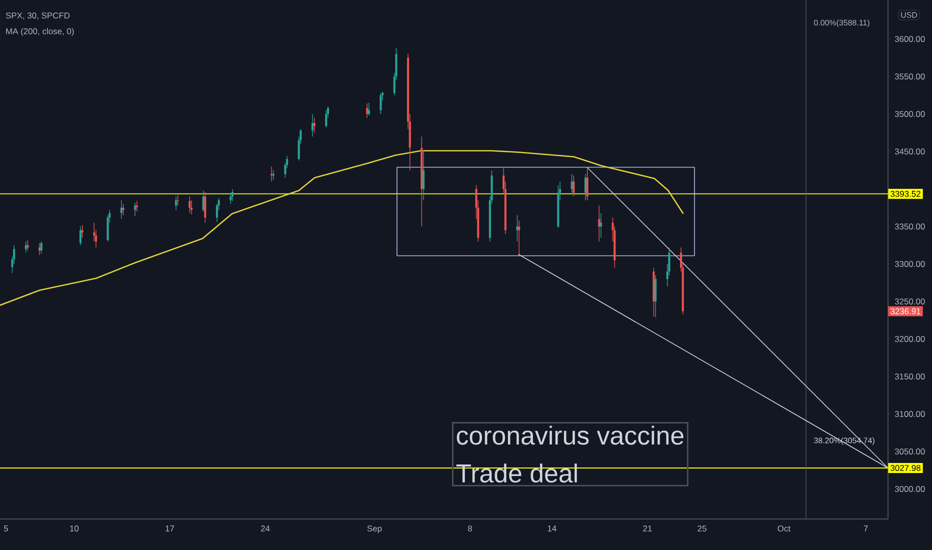 The height and width of the screenshot is (550, 932). I want to click on x-tick-label: 14, so click(552, 529).